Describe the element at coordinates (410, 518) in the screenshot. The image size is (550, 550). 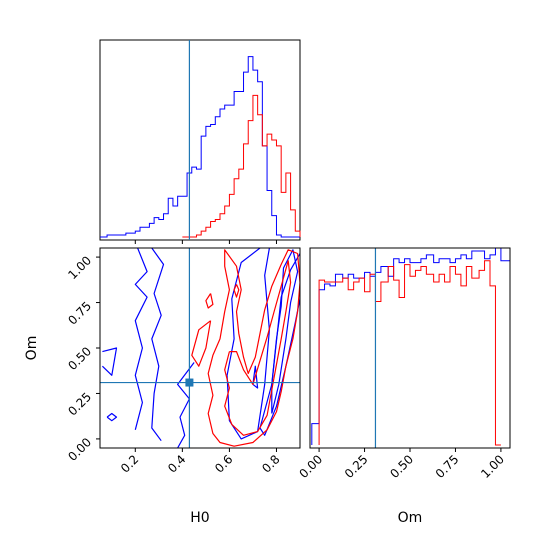
I see `x-axis-label-om: Om` at that location.